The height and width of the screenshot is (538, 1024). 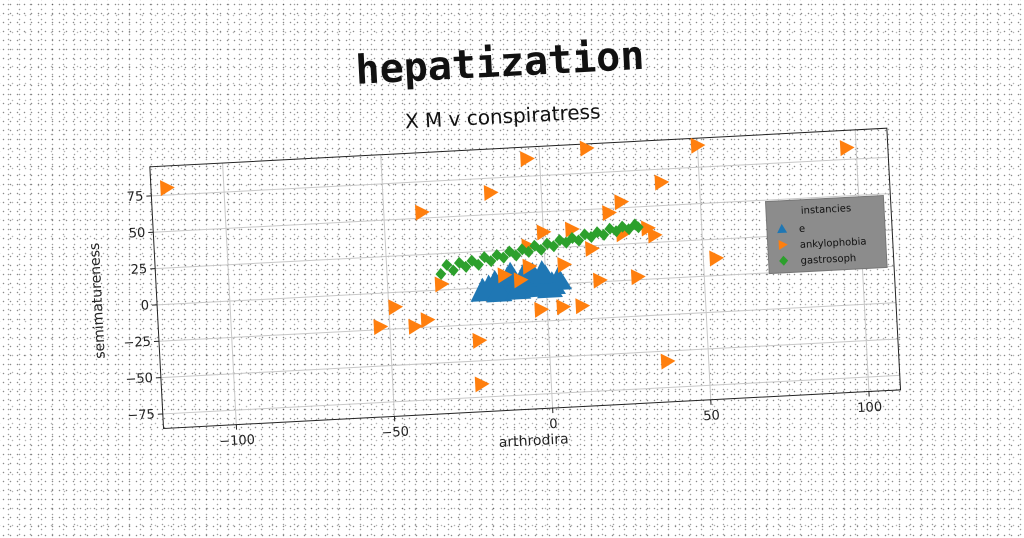 I want to click on x-tick-label: 0, so click(x=553, y=424).